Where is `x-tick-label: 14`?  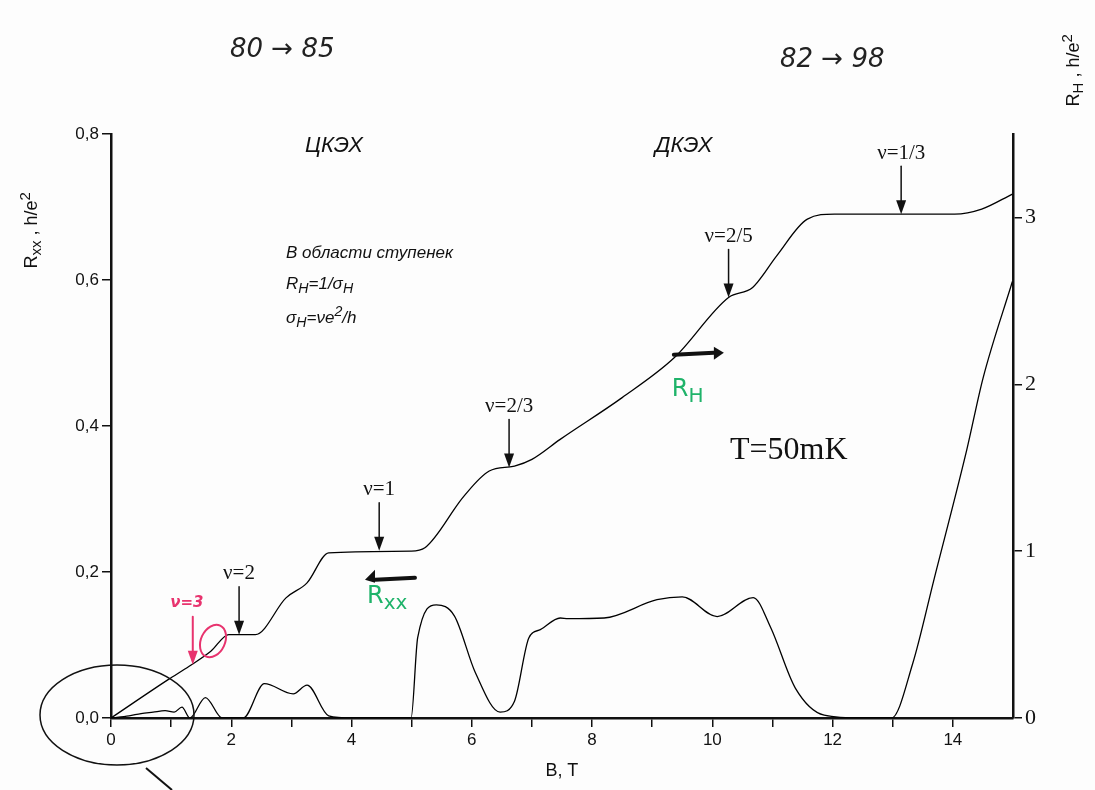 x-tick-label: 14 is located at coordinates (953, 739).